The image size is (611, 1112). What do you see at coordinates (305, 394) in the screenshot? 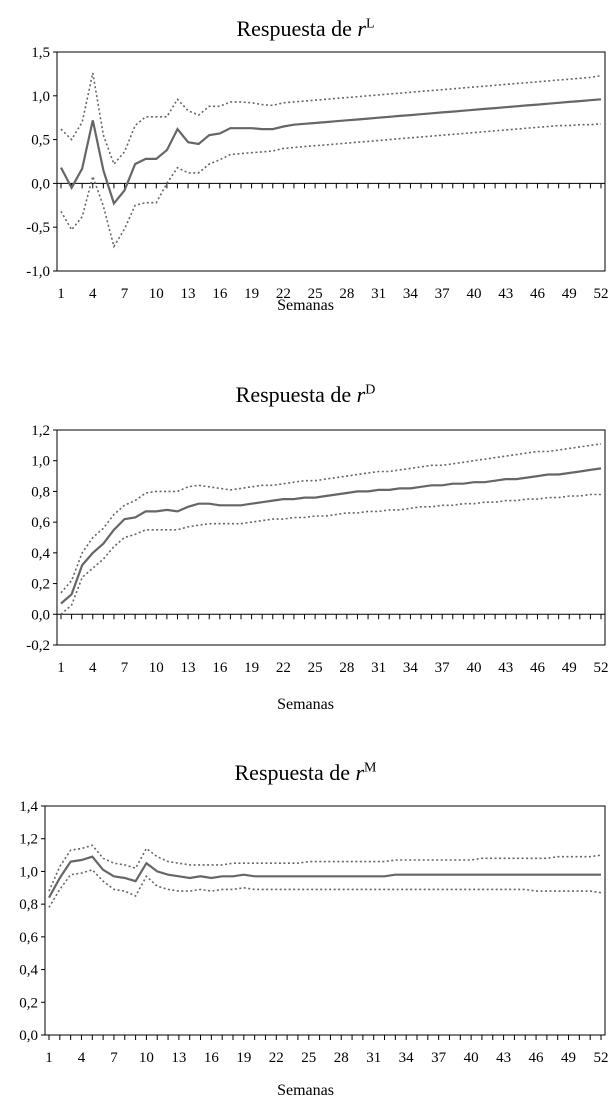
I see `chart-title: Respuesta de rD` at bounding box center [305, 394].